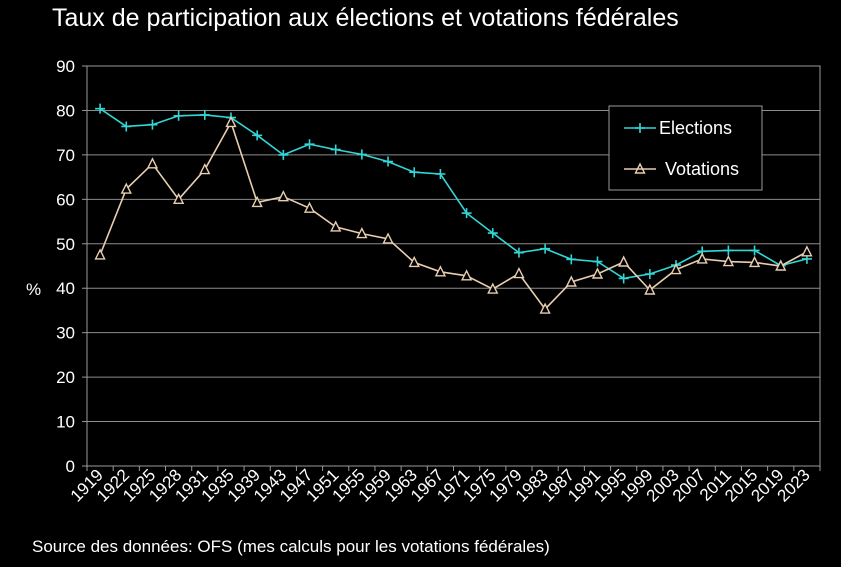 The image size is (841, 567). I want to click on y-tick-label: 10, so click(65, 422).